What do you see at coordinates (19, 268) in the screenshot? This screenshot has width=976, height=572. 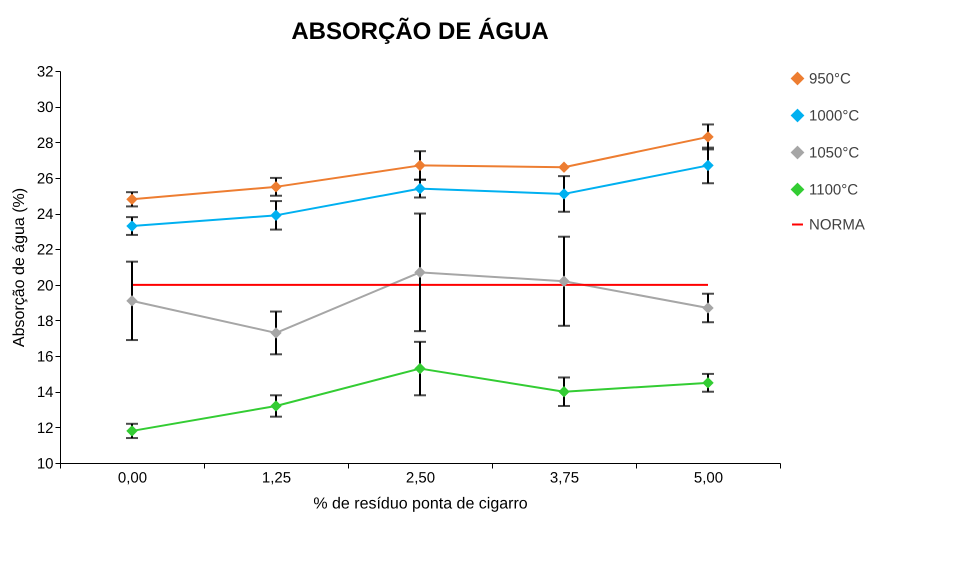 I see `y-axis-title: Absorção de água (%)` at bounding box center [19, 268].